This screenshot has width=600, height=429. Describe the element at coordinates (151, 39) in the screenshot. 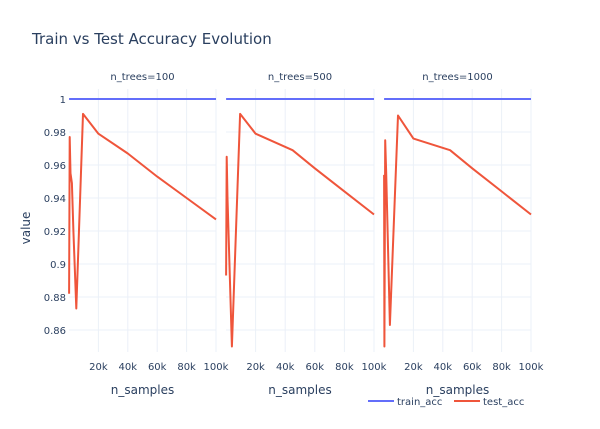

I see `chart-title: Train vs Test Accuracy Evolution` at that location.